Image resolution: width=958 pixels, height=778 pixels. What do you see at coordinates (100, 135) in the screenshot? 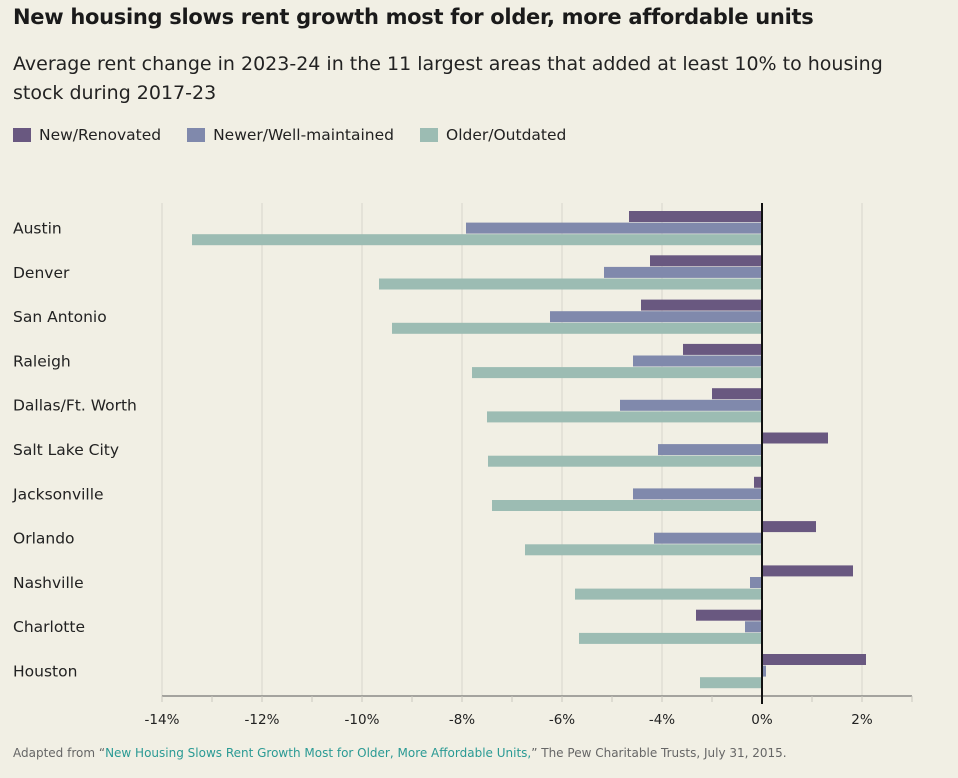
I see `legend-label: New/Renovated` at bounding box center [100, 135].